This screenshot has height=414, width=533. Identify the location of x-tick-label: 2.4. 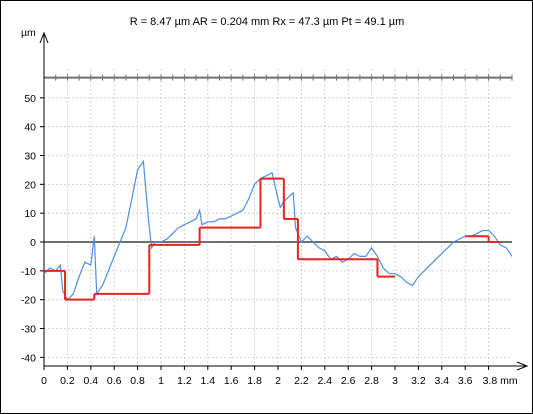
(324, 381).